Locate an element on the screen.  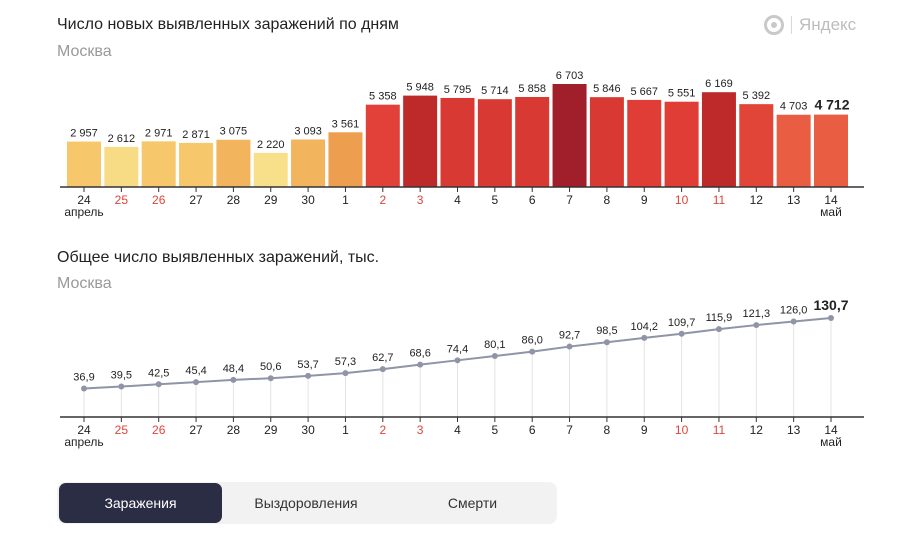
yandex-eye-icon is located at coordinates (774, 25).